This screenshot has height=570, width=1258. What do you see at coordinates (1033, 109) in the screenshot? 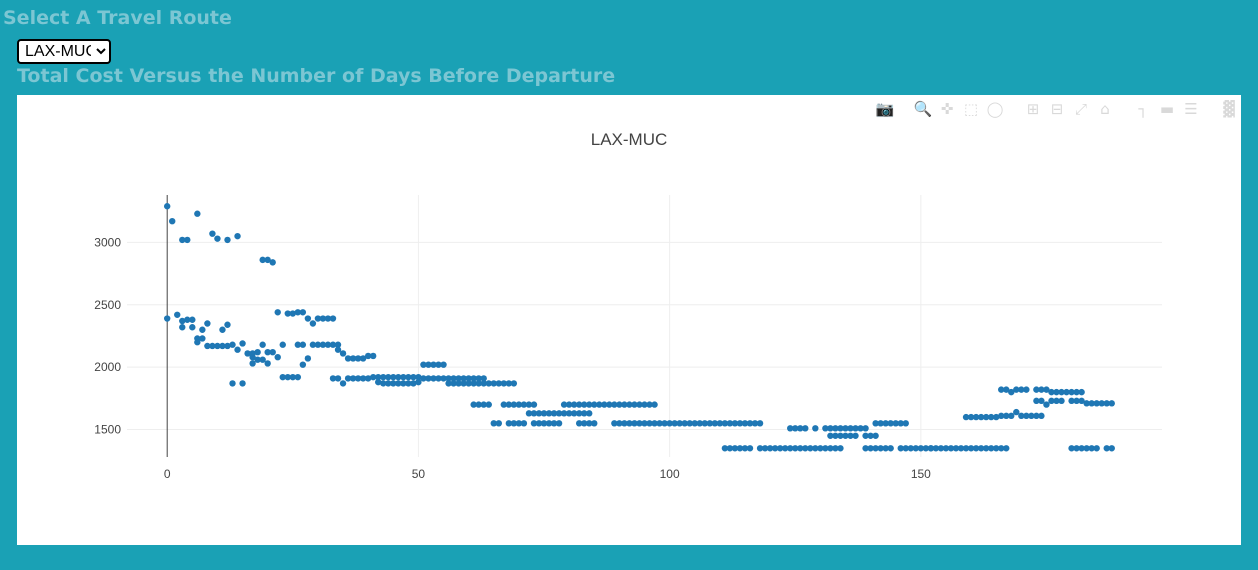
I see `zoom-in-icon: ⊞` at bounding box center [1033, 109].